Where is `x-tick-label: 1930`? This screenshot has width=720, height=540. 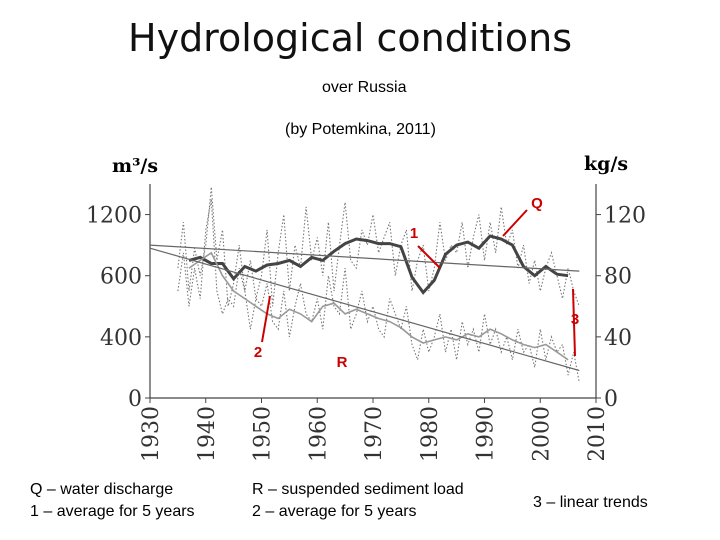 x-tick-label: 1930 is located at coordinates (151, 433).